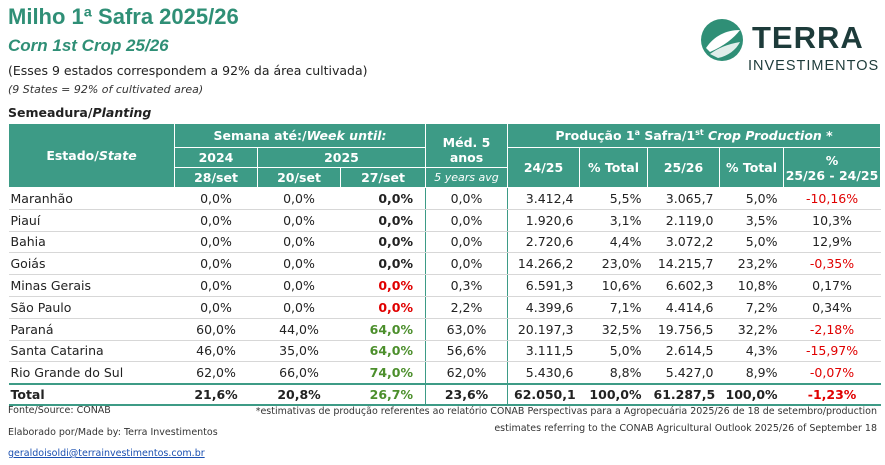 This screenshot has height=465, width=885. Describe the element at coordinates (216, 329) in the screenshot. I see `planting-2024-cell: 60,0%` at that location.